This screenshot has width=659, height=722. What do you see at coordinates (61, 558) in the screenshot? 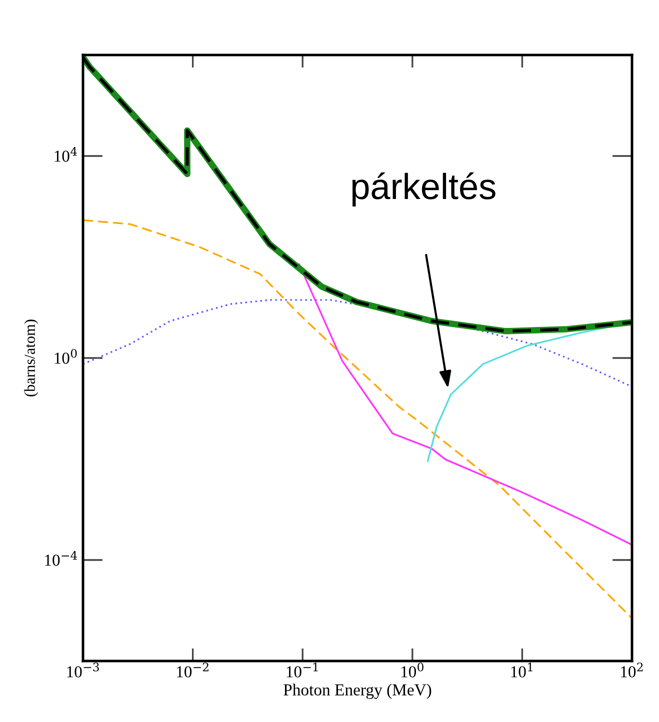
I see `y-tick-label: 10$^{−4}$` at bounding box center [61, 558].